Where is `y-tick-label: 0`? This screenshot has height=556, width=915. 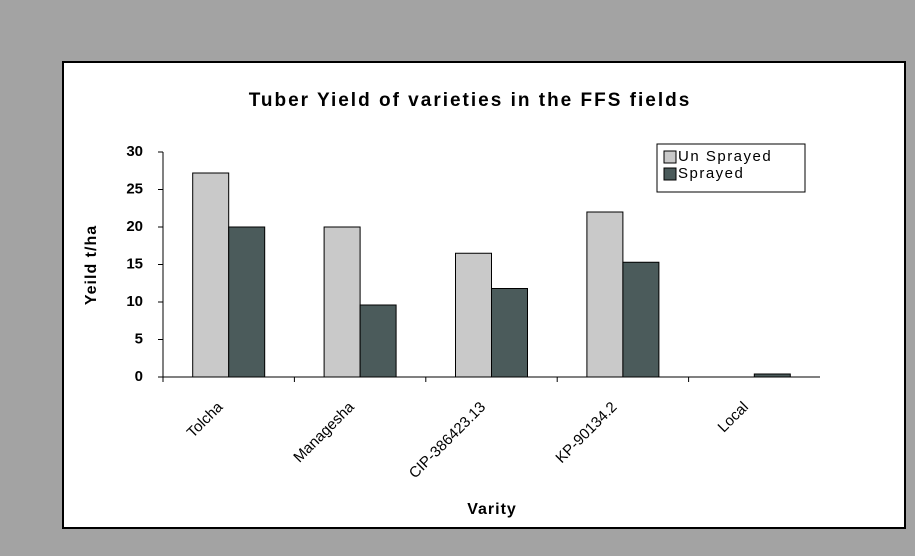
y-tick-label: 0 is located at coordinates (139, 376).